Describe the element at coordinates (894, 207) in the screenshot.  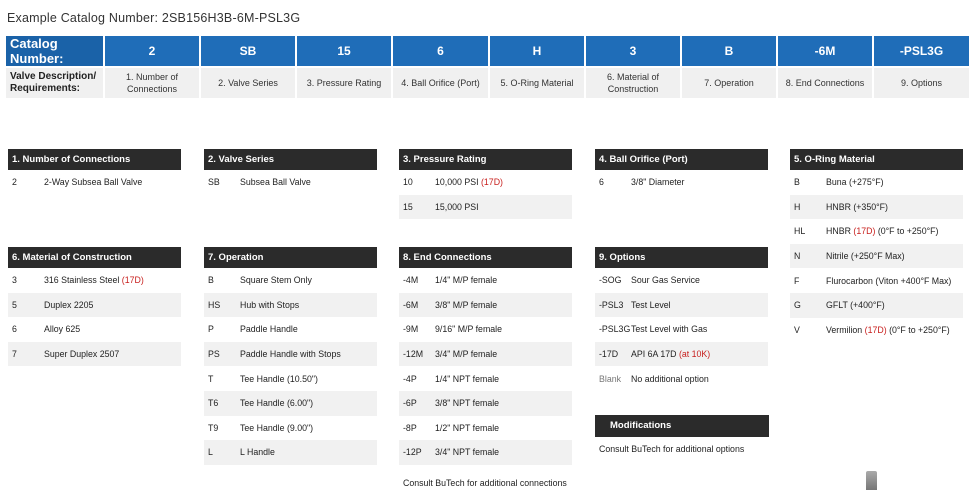
I see `option-description: HNBR (+350°F)` at that location.